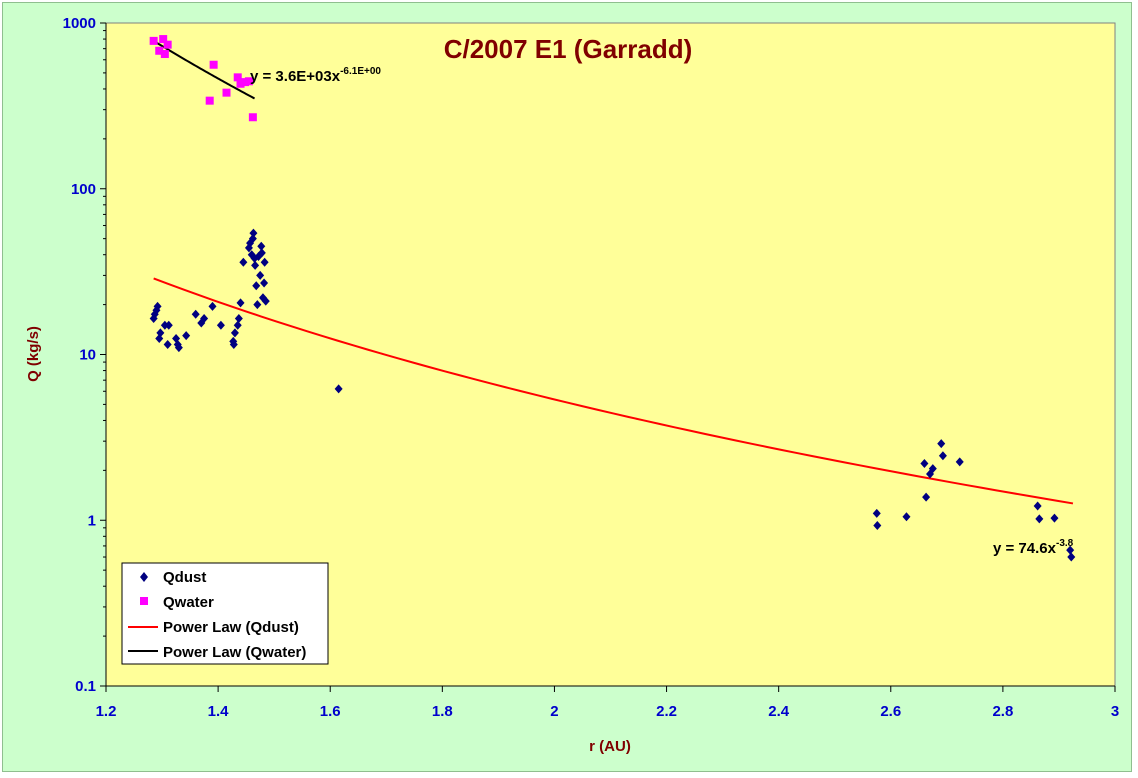  I want to click on legend-item-qdust: Qdust, so click(173, 577).